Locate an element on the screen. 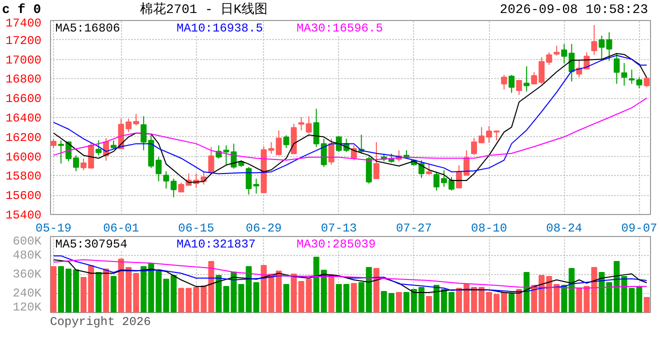 This screenshot has width=660, height=360. x-tick-label: 07-13 is located at coordinates (338, 229).